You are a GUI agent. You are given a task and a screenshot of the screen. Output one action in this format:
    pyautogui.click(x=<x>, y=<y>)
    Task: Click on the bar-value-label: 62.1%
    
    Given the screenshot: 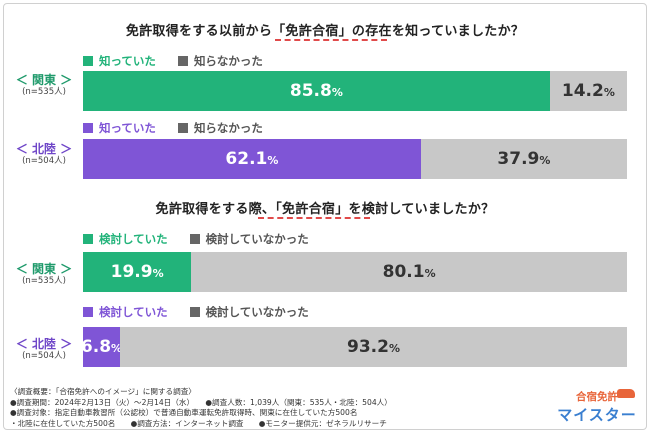 What is the action you would take?
    pyautogui.click(x=252, y=159)
    